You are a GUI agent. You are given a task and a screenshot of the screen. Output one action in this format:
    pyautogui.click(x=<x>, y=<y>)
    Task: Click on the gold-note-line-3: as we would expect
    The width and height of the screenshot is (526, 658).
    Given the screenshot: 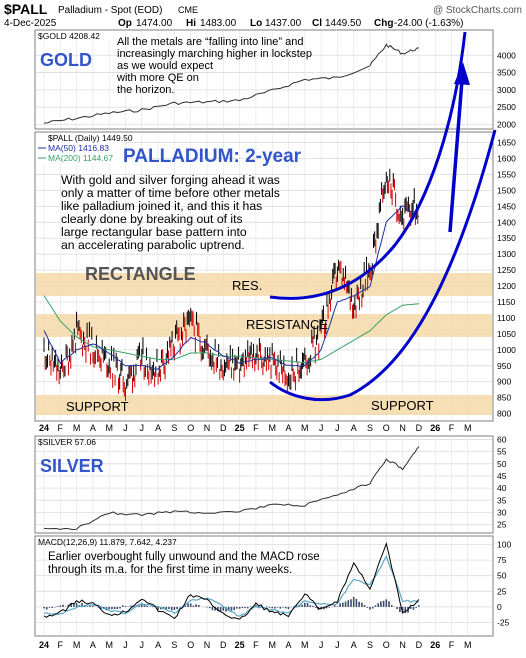 What is the action you would take?
    pyautogui.click(x=165, y=66)
    